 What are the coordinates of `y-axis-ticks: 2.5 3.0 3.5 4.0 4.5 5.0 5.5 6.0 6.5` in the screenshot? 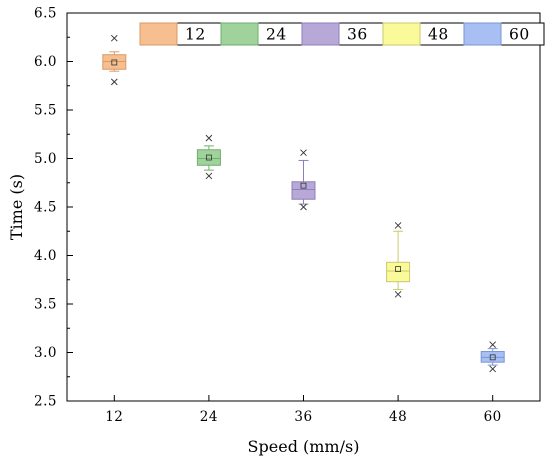 It's located at (53, 208).